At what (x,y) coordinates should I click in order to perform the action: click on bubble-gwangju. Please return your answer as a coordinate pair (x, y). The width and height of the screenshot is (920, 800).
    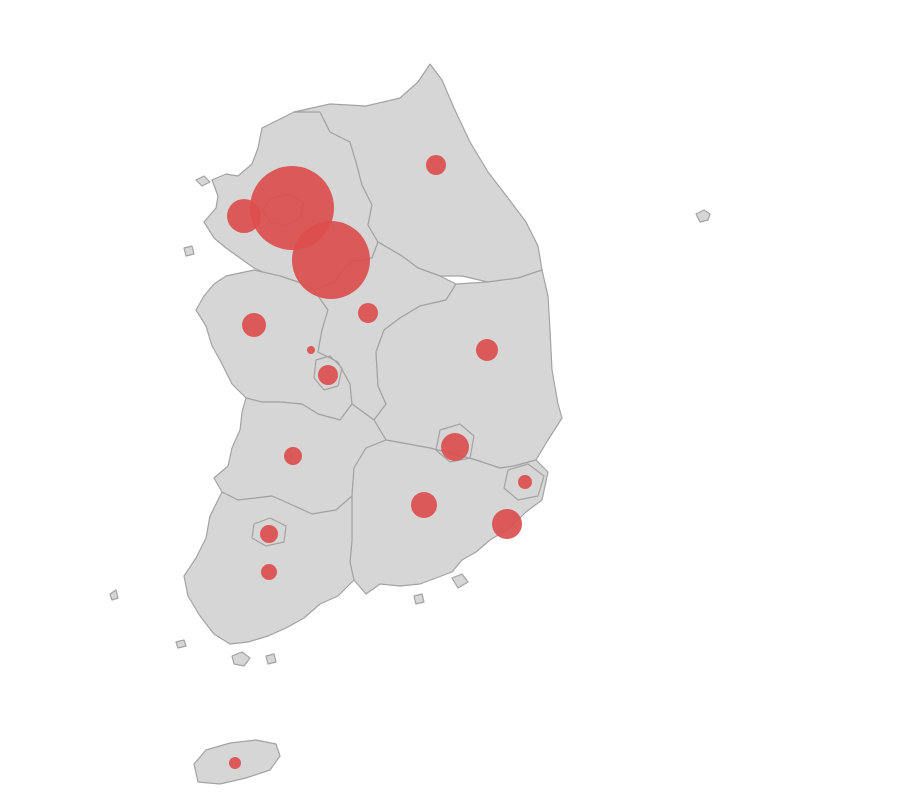
    Looking at the image, I should click on (269, 534).